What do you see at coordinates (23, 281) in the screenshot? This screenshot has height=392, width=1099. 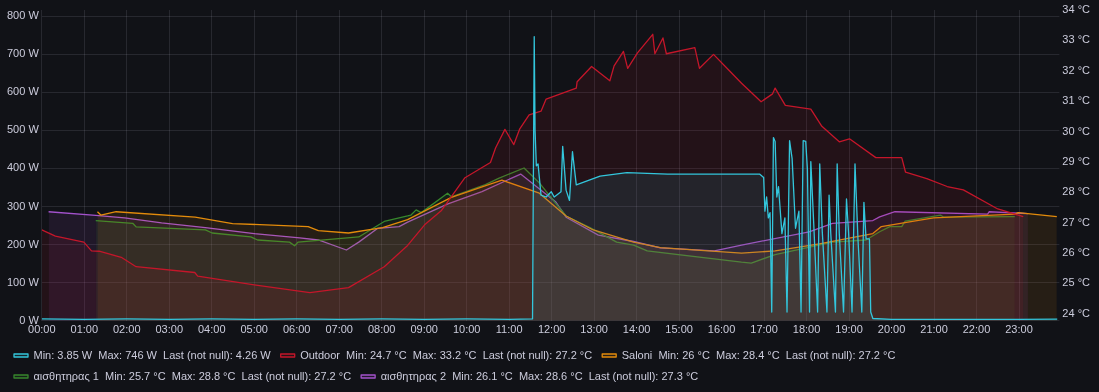 I see `y-tick-label: 100 W` at bounding box center [23, 281].